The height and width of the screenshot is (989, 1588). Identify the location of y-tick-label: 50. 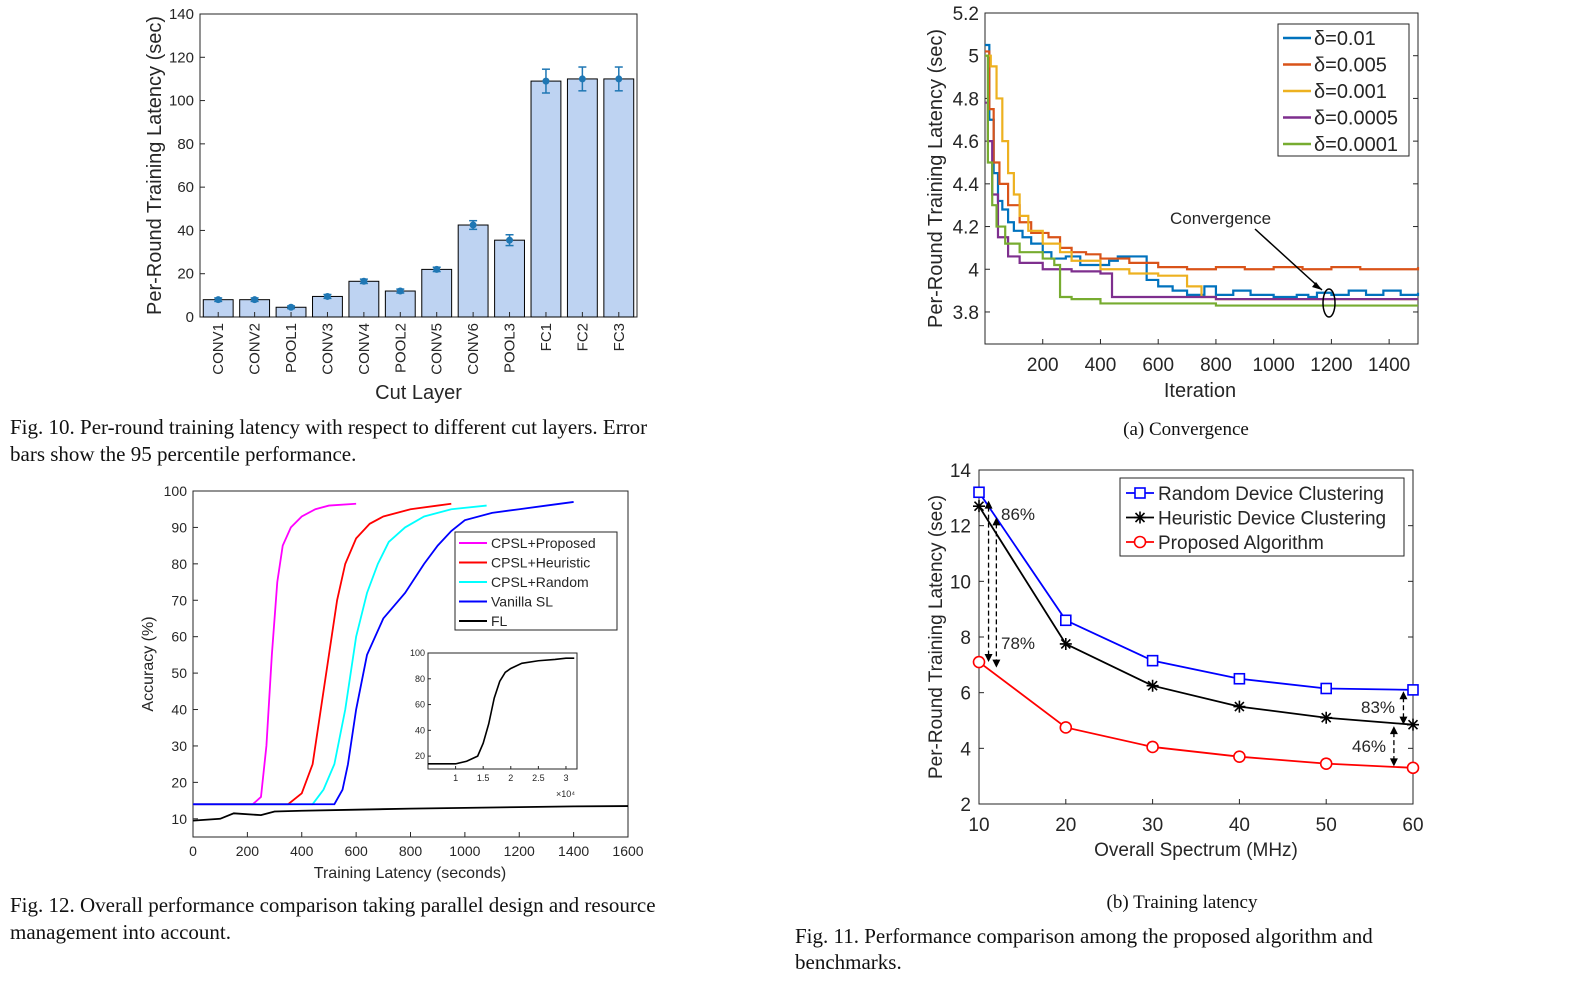
(179, 673).